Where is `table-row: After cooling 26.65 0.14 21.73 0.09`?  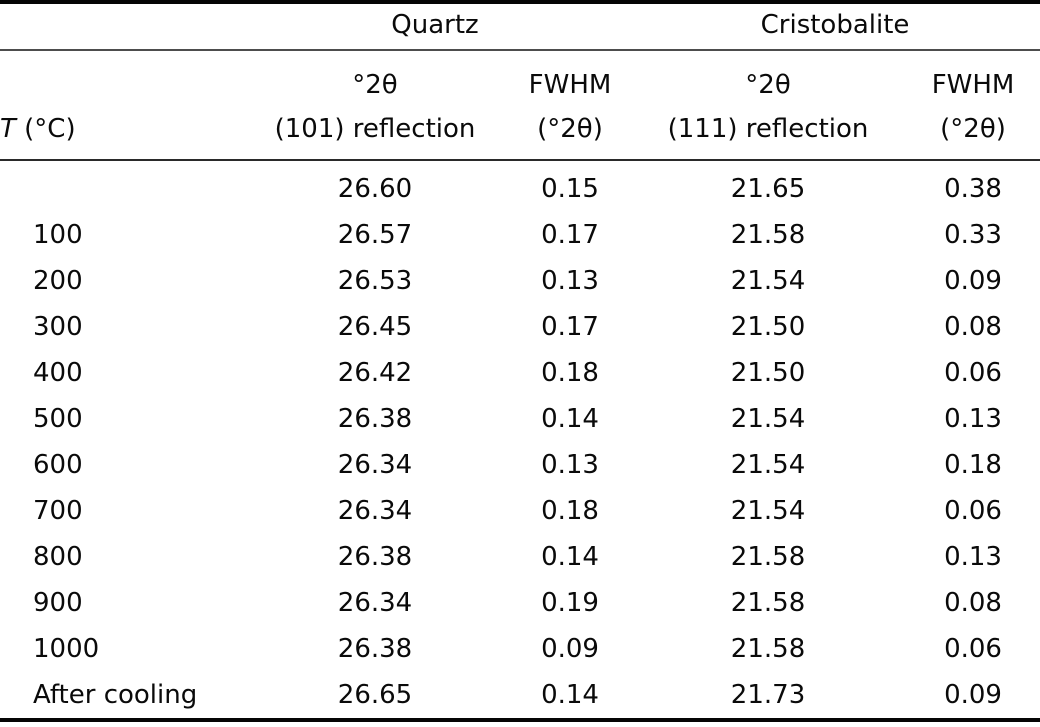
table-row: After cooling 26.65 0.14 21.73 0.09 is located at coordinates (520, 696).